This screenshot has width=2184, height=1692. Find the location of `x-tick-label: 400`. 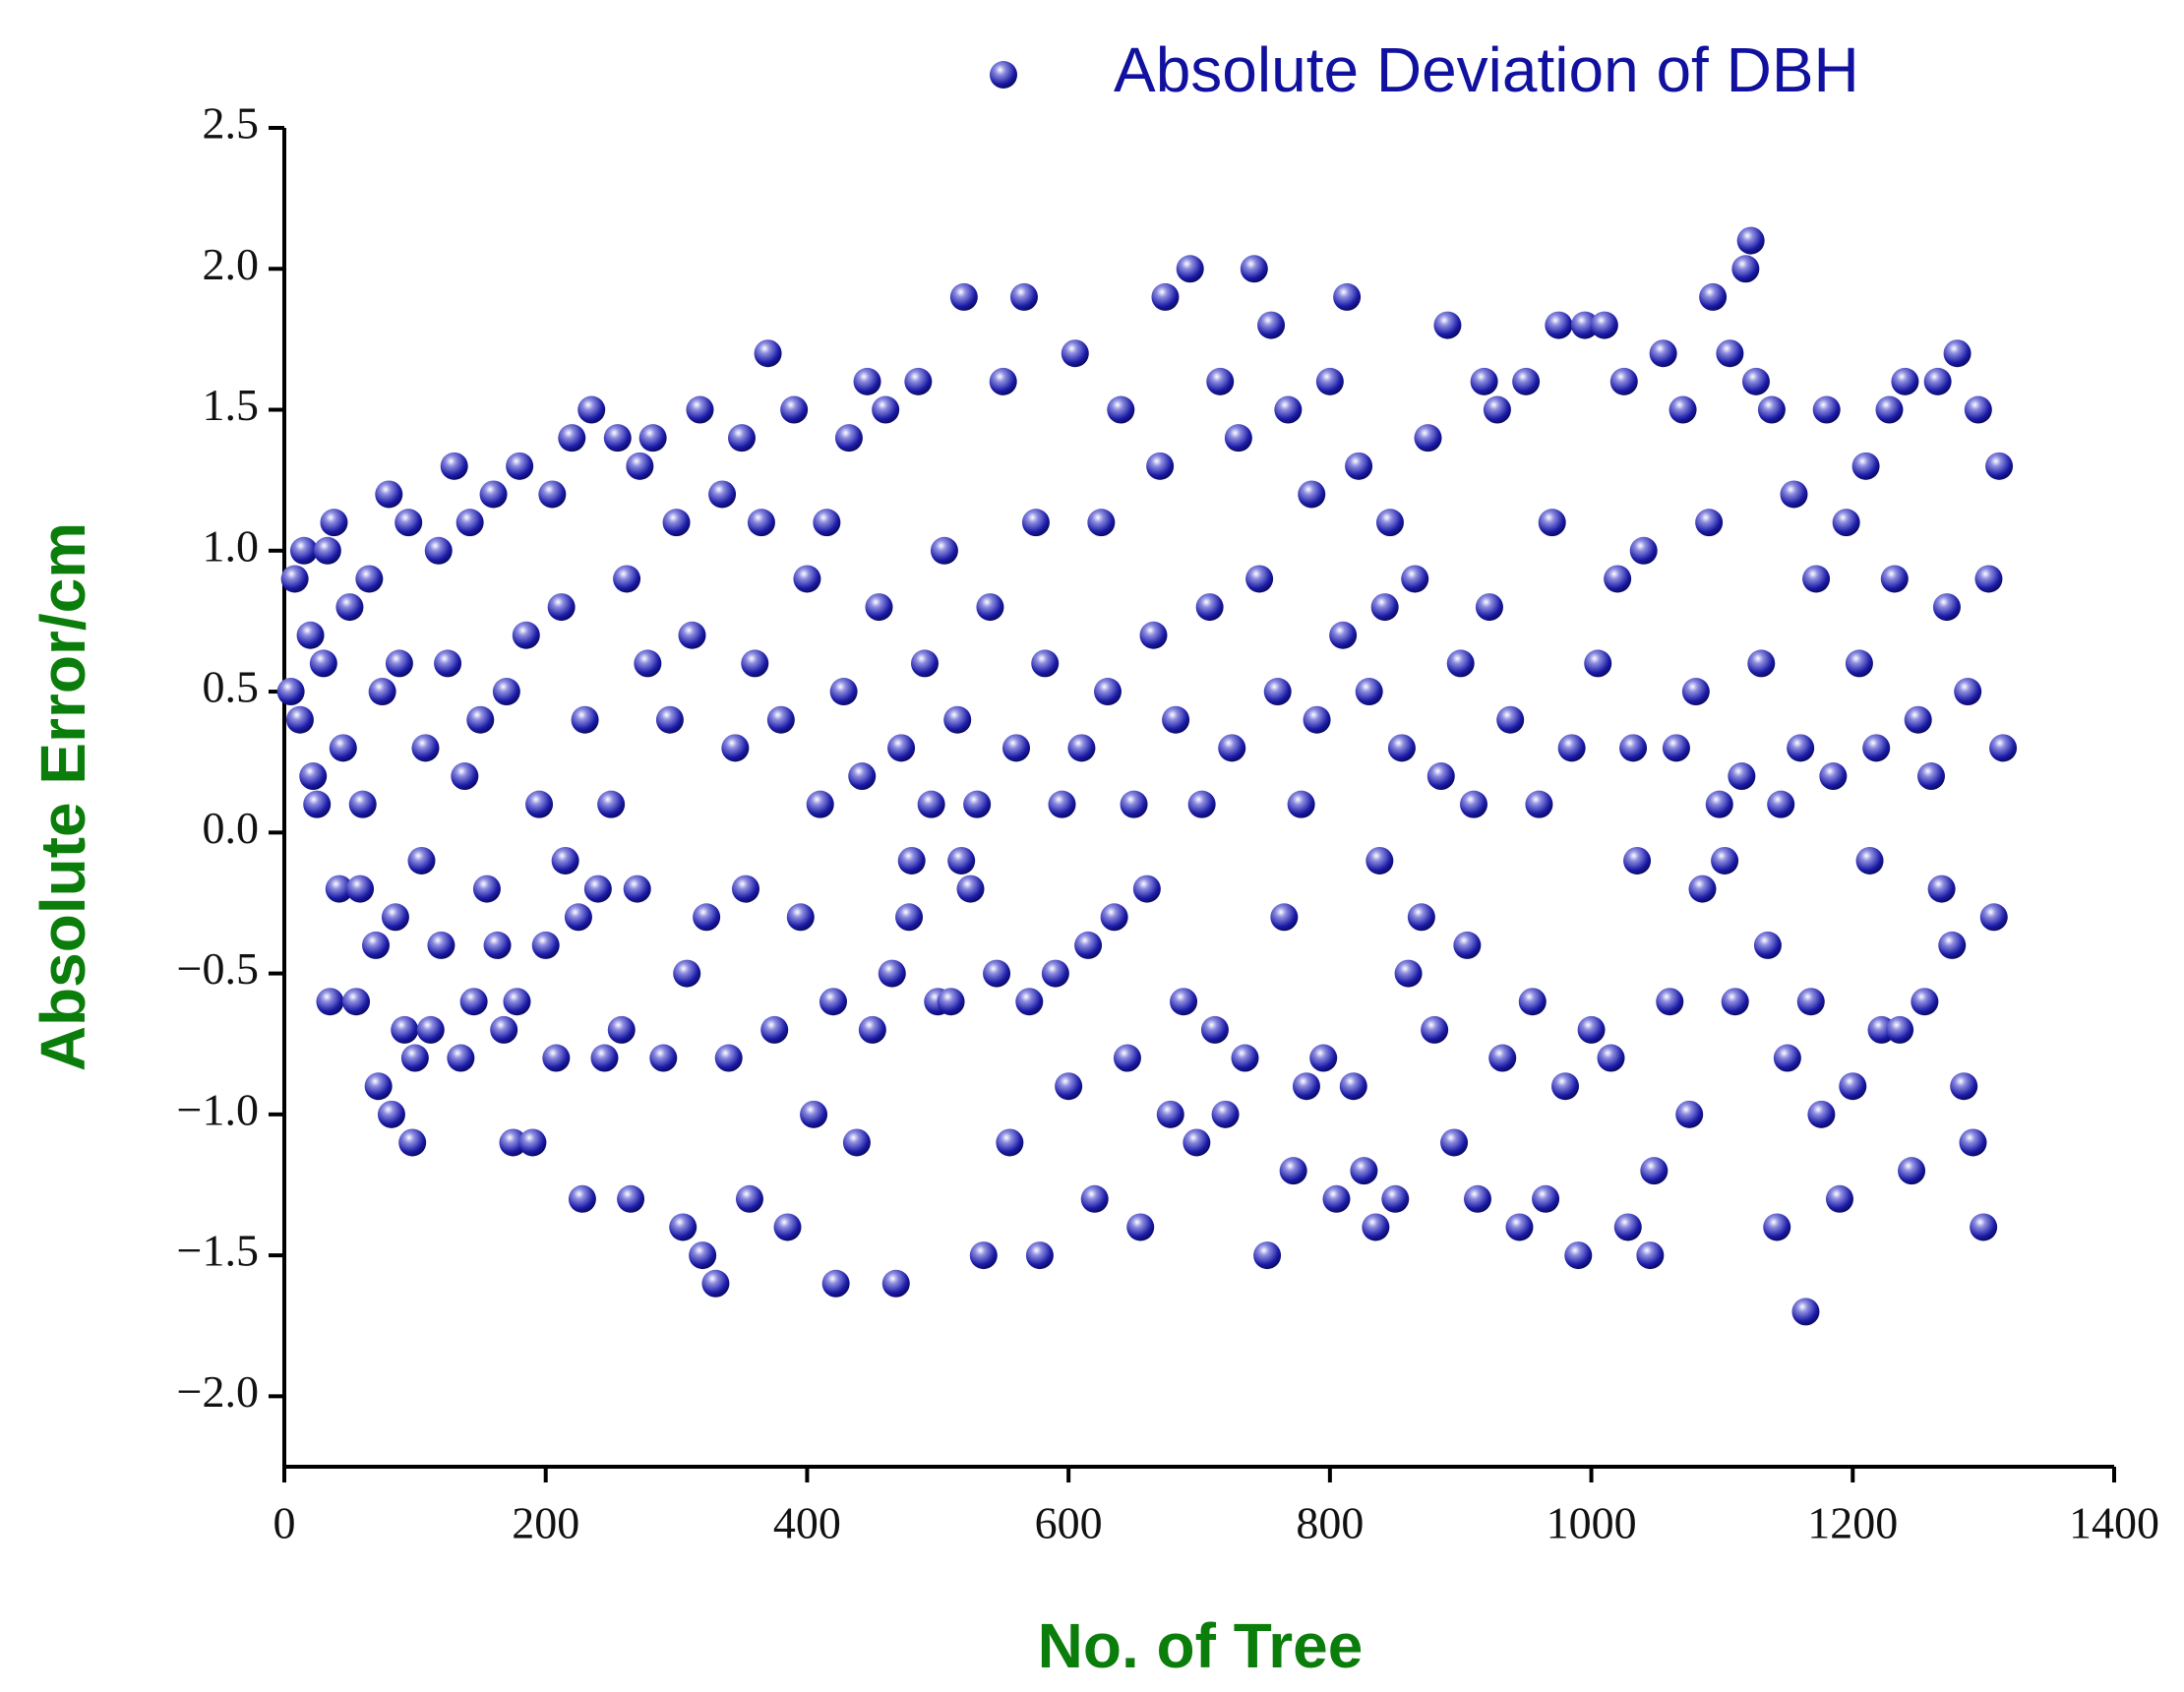

x-tick-label: 400 is located at coordinates (807, 1523).